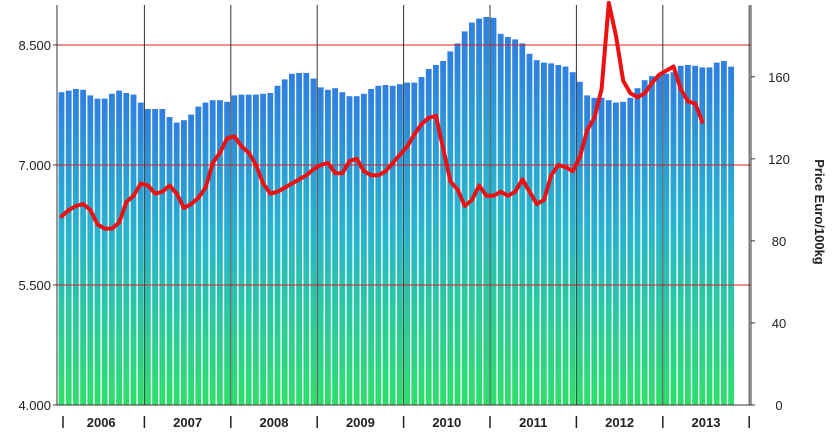  Describe the element at coordinates (406, 422) in the screenshot. I see `x-axis-year-labels: 2006 2007 2008 2009 2010 2011 2012 2013` at that location.